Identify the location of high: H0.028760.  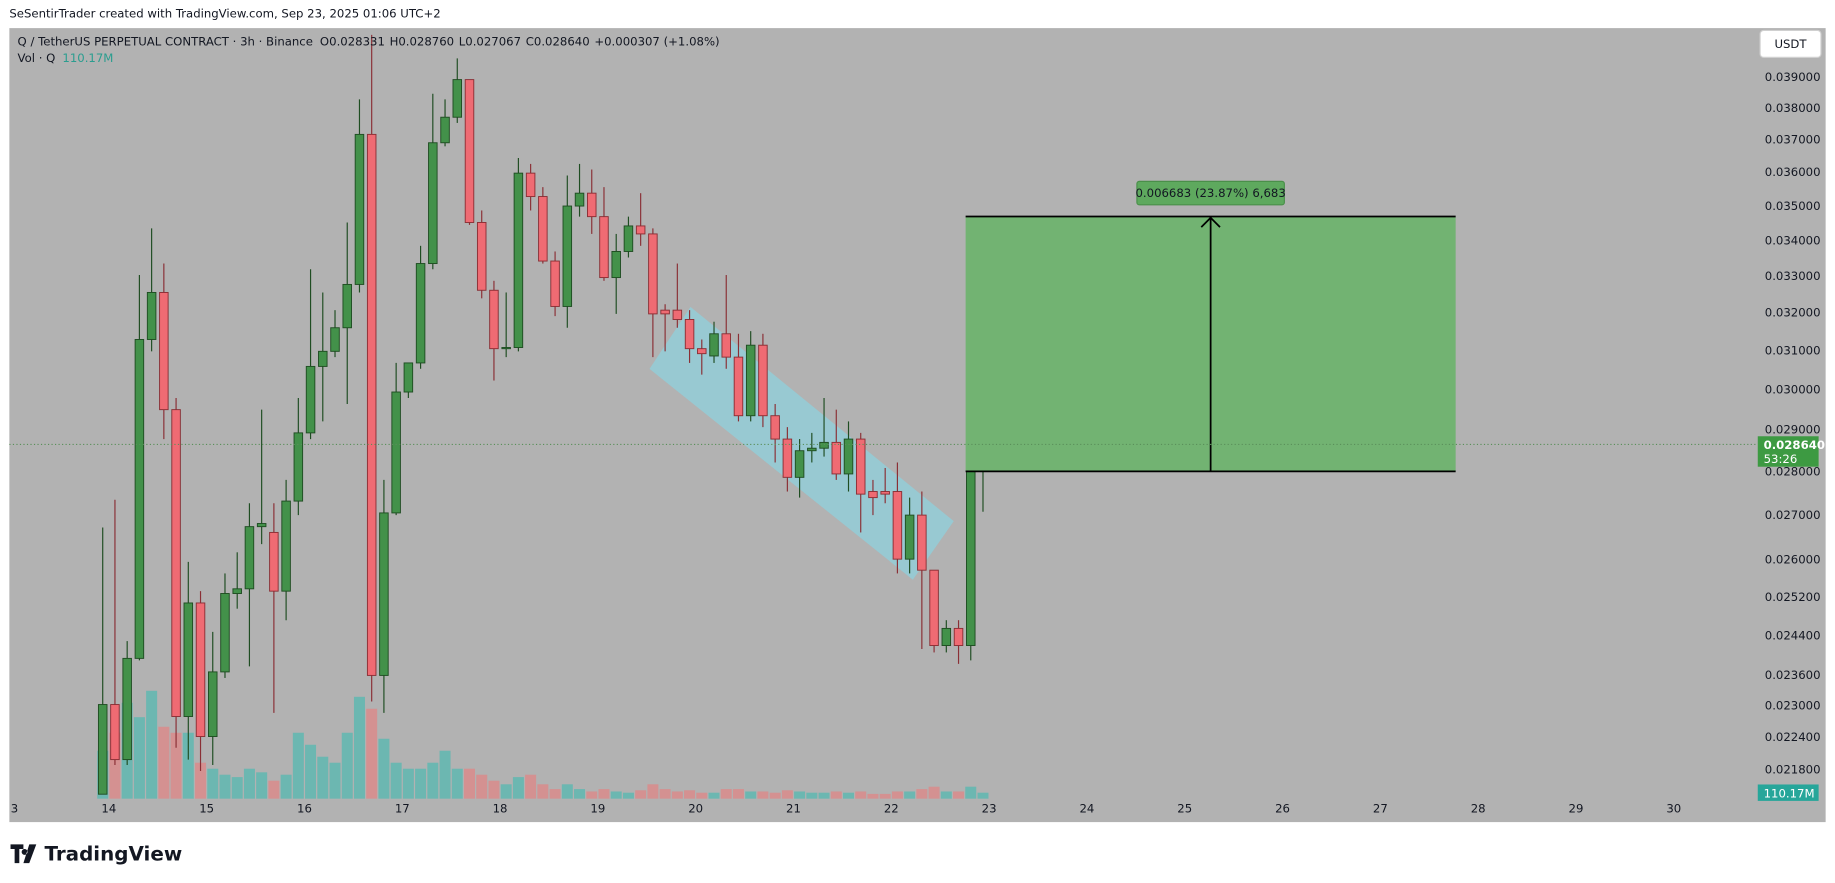
(422, 42).